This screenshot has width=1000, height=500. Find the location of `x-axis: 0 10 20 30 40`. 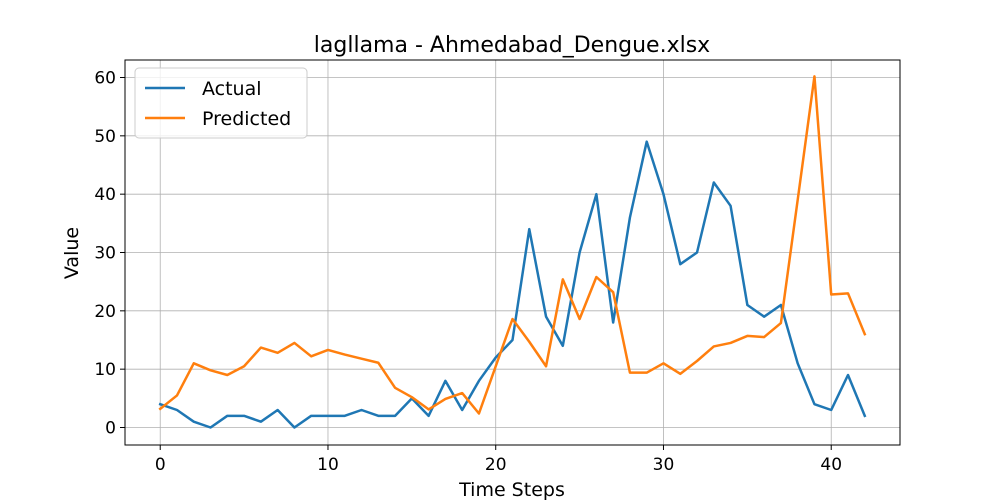

x-axis: 0 10 20 30 40 is located at coordinates (498, 460).